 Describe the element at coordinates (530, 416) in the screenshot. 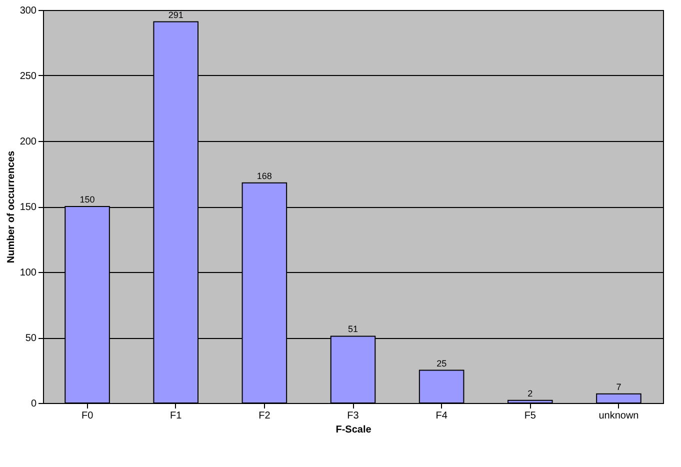

I see `x-tick-label: F5` at that location.